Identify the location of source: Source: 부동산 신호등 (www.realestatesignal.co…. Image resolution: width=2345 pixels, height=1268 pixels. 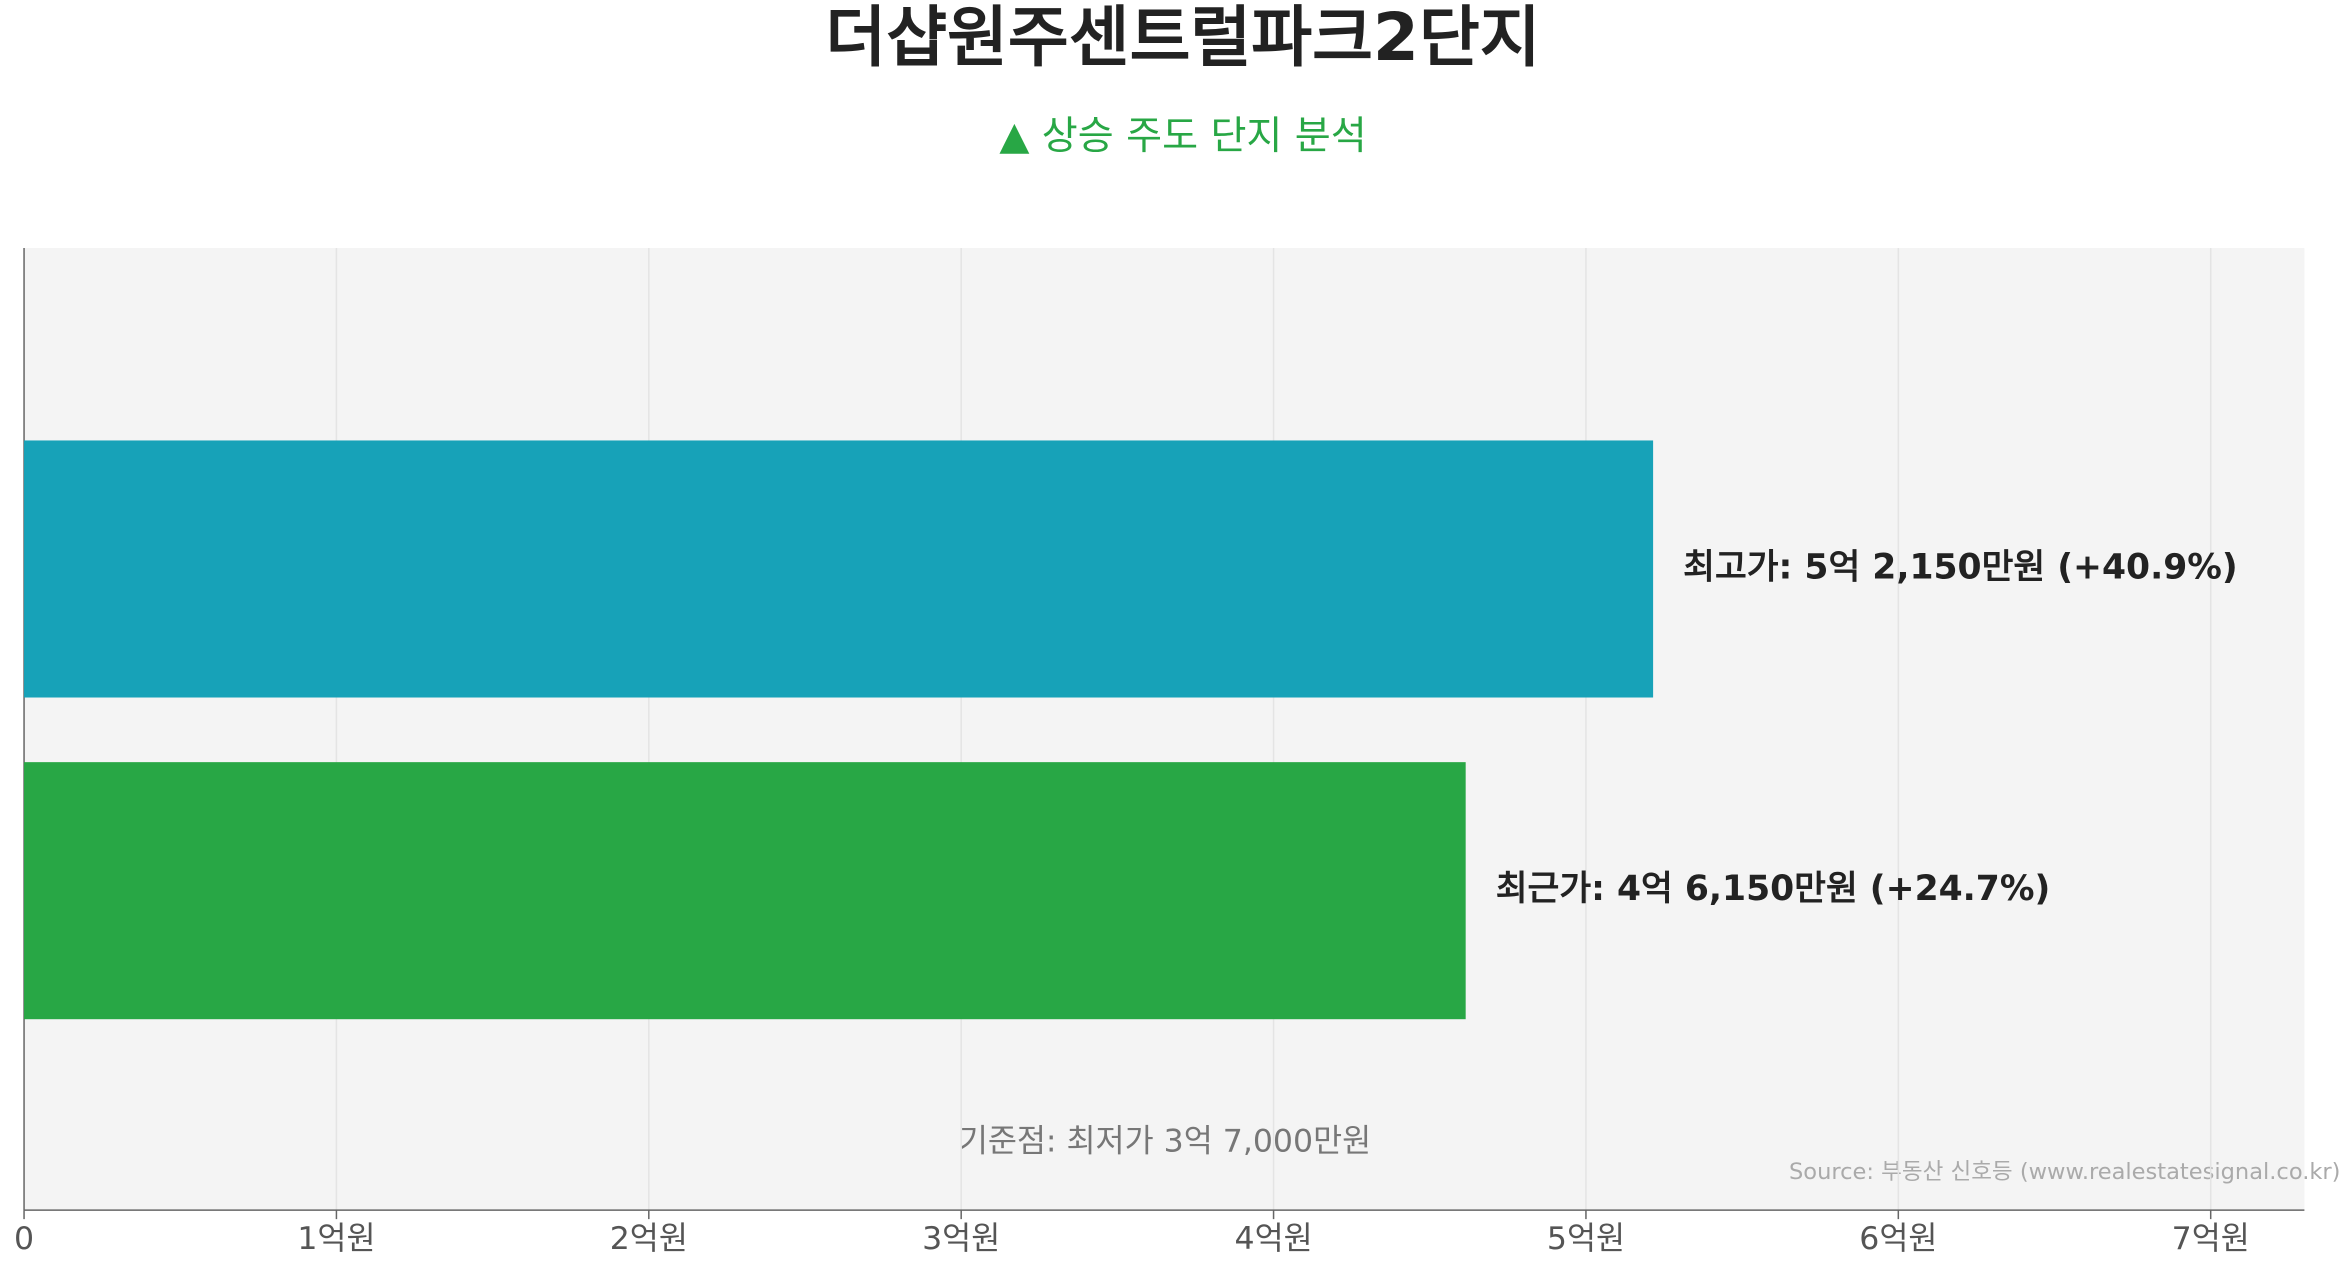
(2065, 1172).